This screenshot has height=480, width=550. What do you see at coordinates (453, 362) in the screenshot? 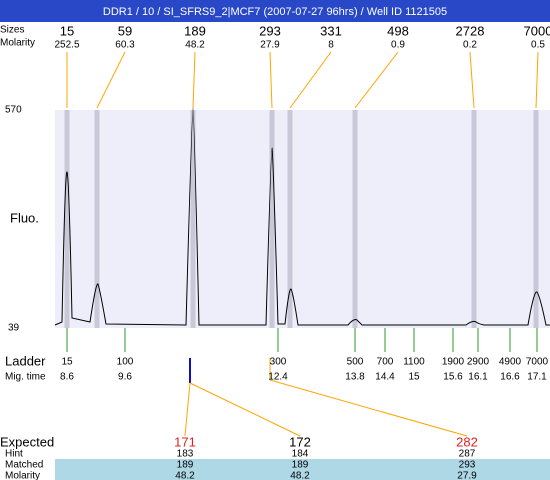
I see `ladder-size: 1900` at bounding box center [453, 362].